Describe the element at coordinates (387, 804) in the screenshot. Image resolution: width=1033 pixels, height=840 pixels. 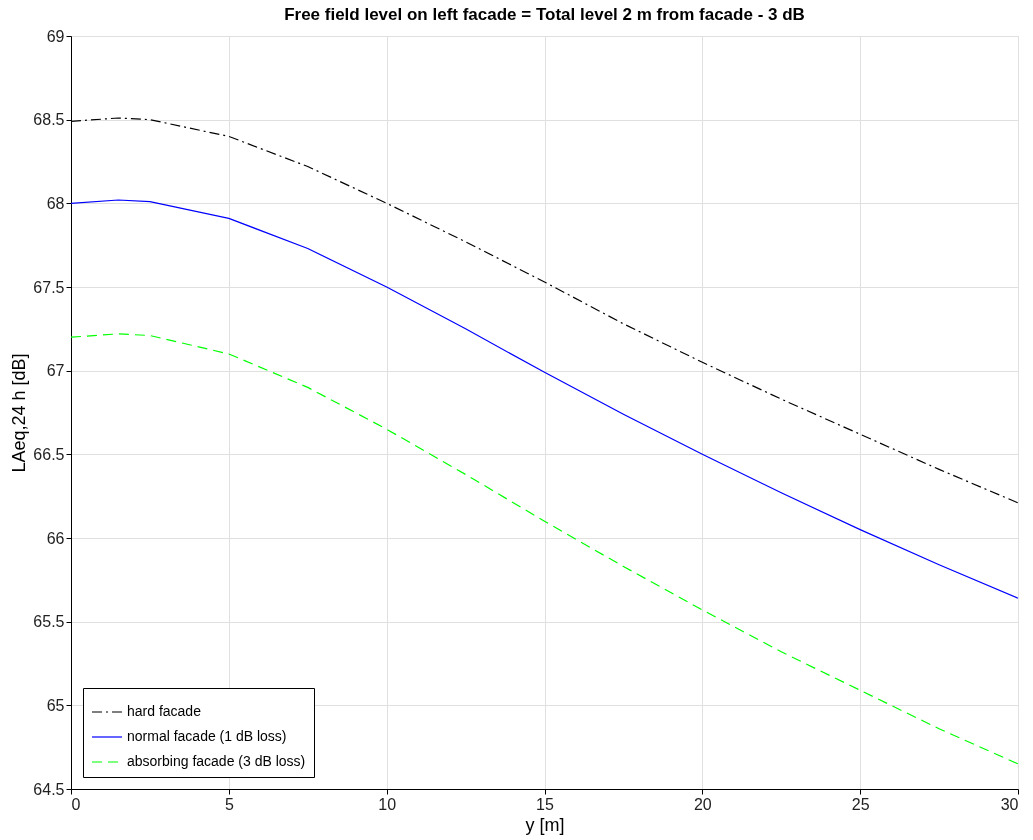
I see `x-tick-label: 10` at that location.